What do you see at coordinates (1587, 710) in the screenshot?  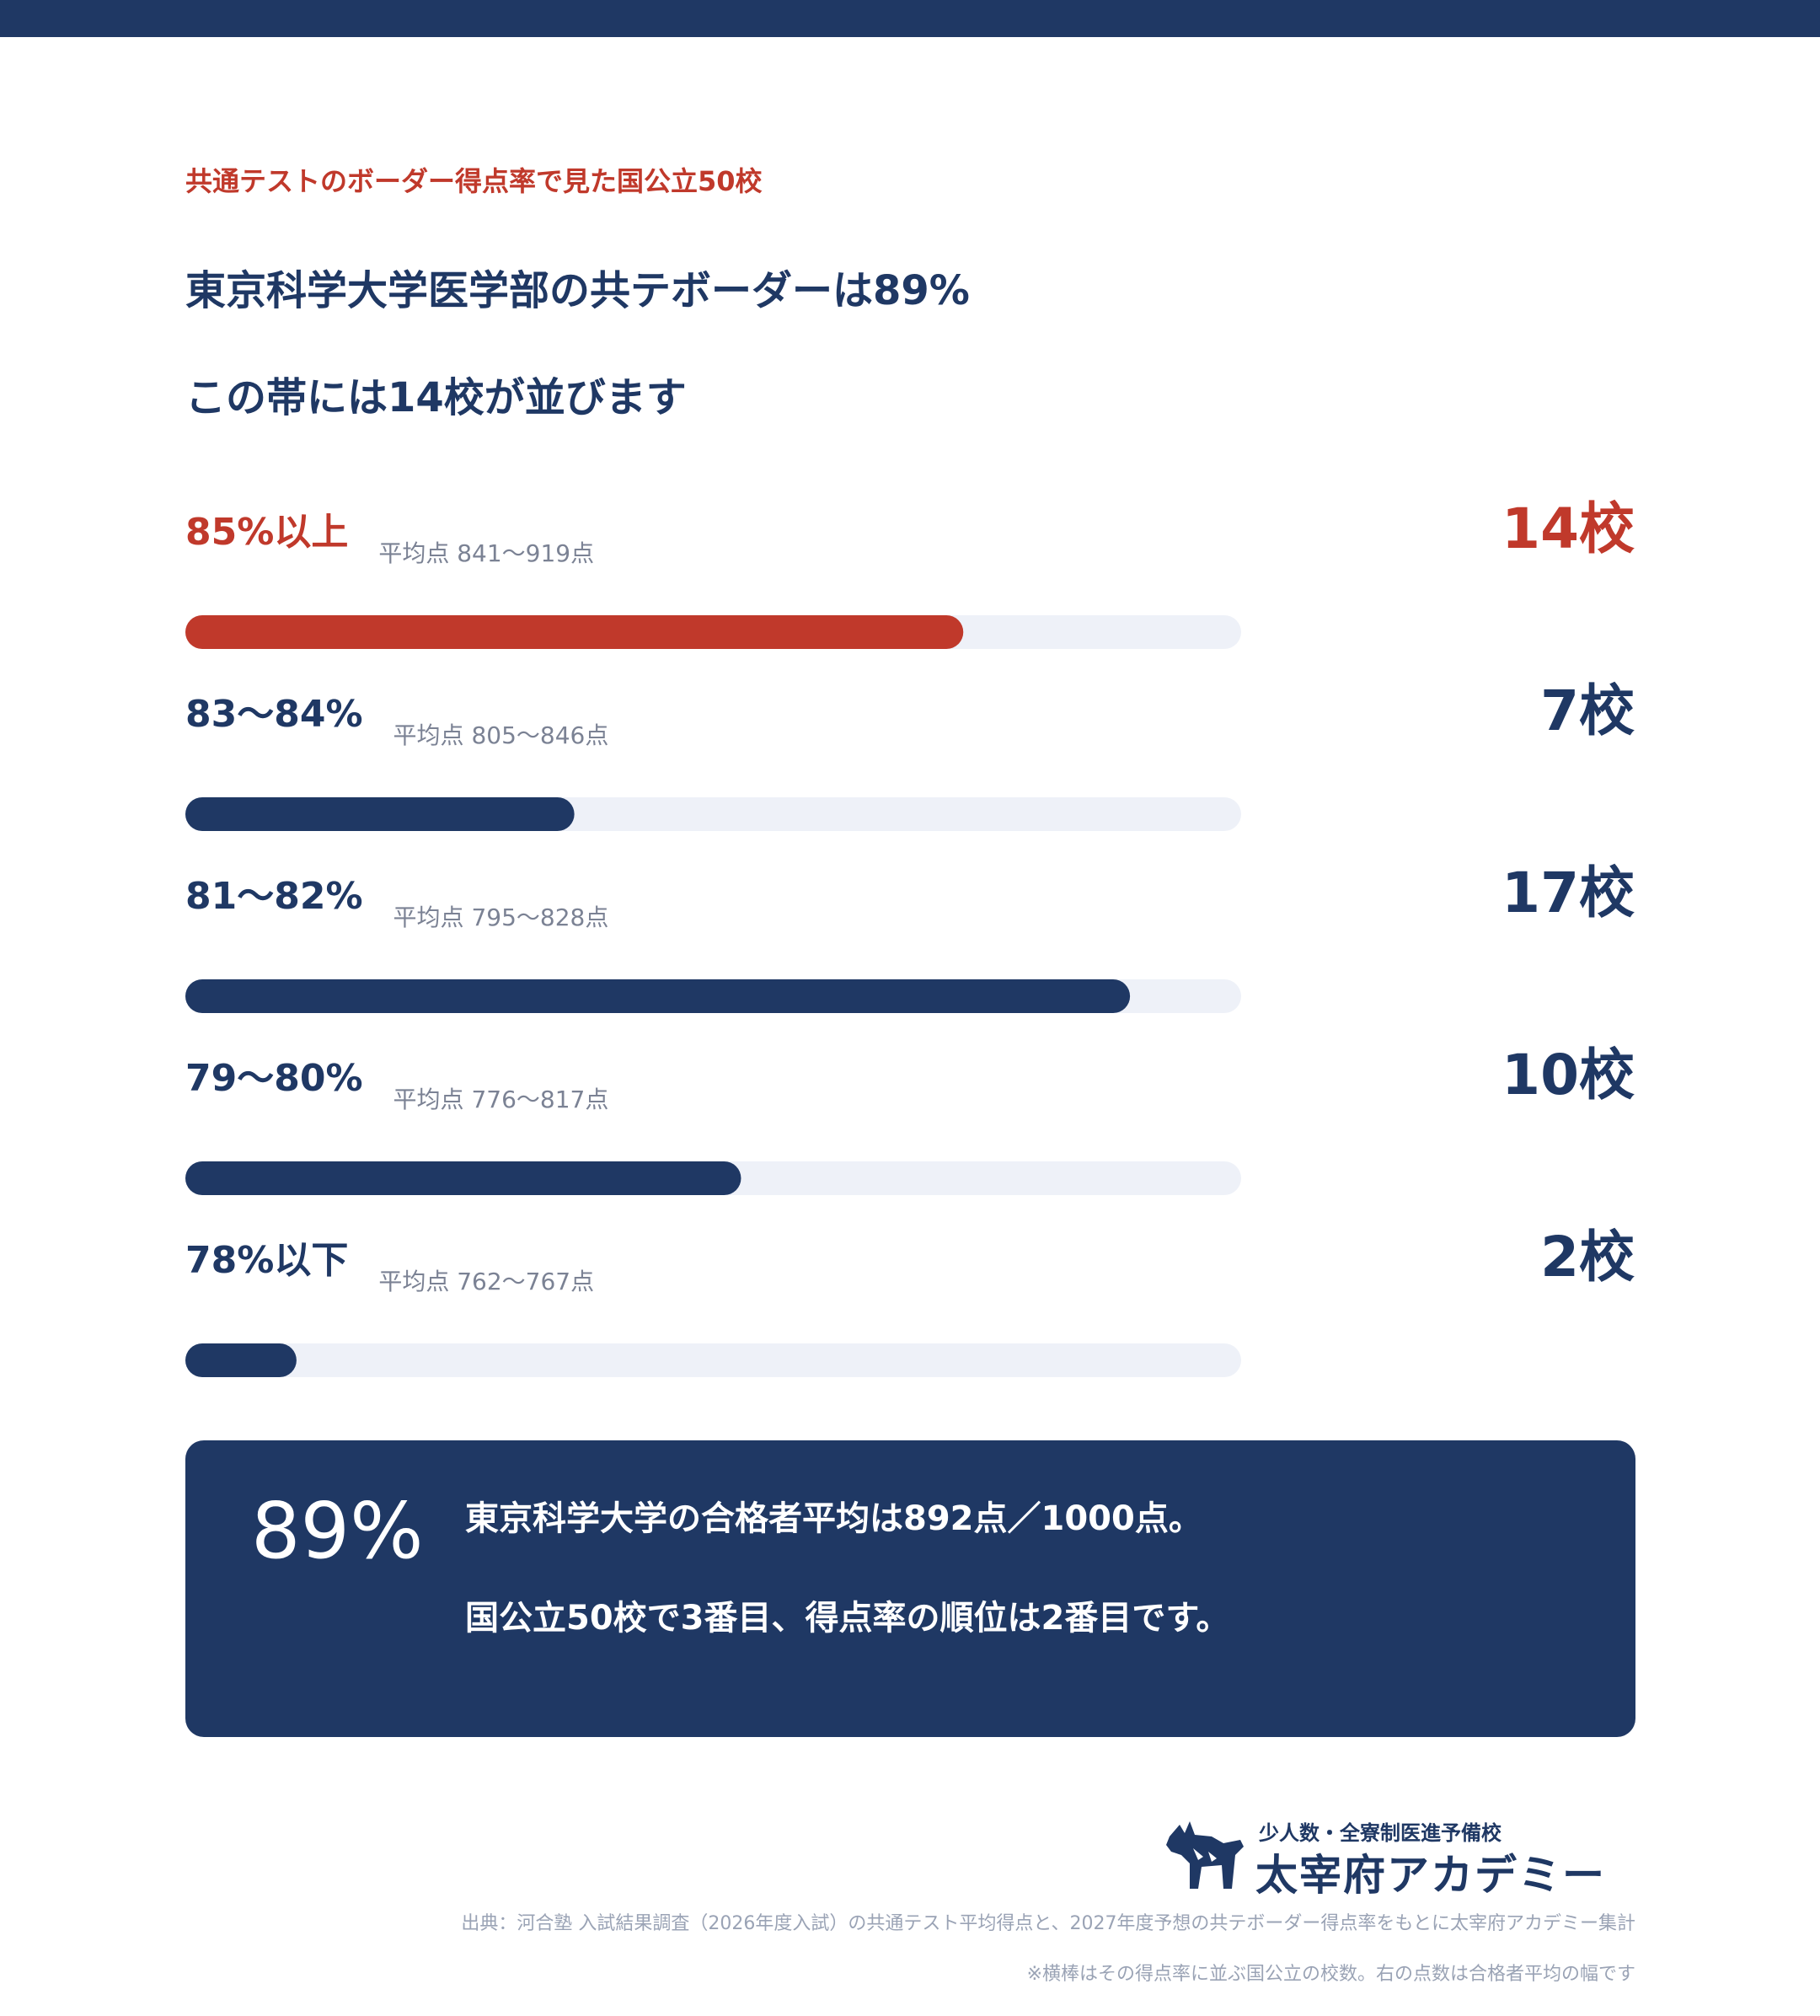 I see `school-count: 7校` at bounding box center [1587, 710].